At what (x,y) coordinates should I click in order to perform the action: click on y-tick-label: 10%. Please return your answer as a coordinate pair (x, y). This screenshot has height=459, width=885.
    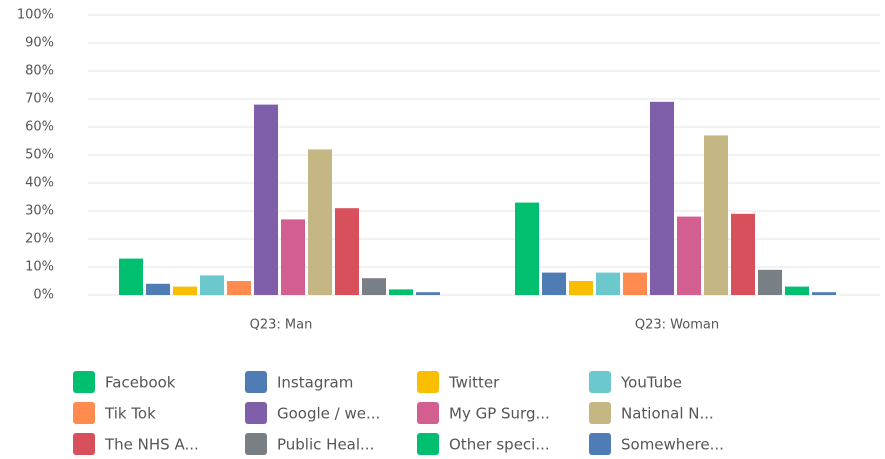
    Looking at the image, I should click on (39, 267).